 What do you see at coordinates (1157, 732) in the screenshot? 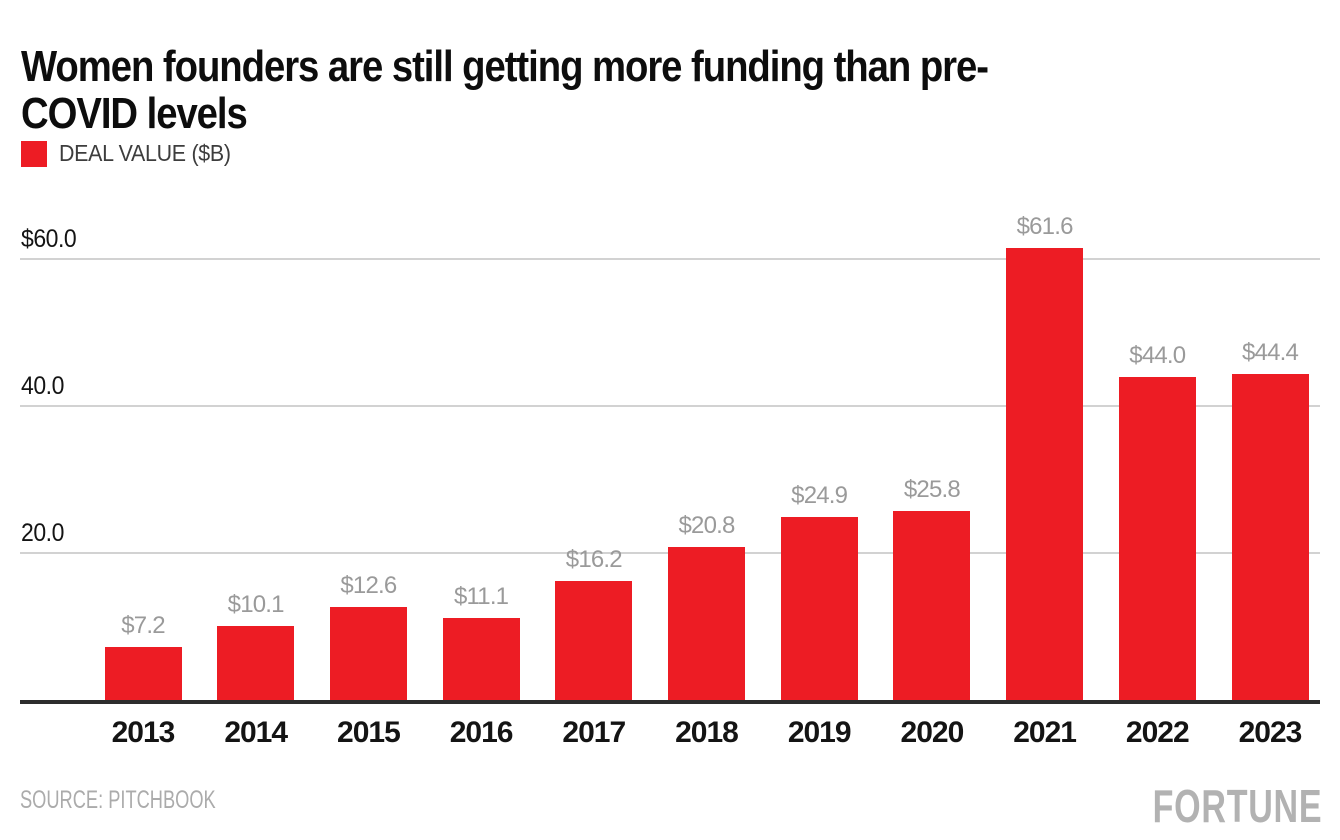
I see `x-axis-label-2022: 2022` at bounding box center [1157, 732].